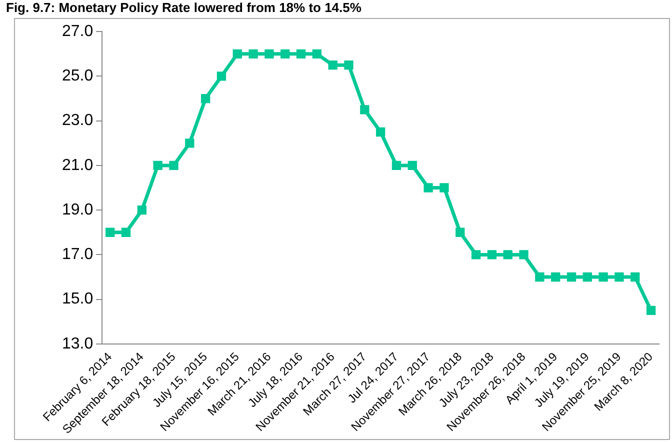  Describe the element at coordinates (184, 7) in the screenshot. I see `chart-title: Fig. 9.7: Monetary Policy Rate lowered from 18% to 14.5%` at that location.